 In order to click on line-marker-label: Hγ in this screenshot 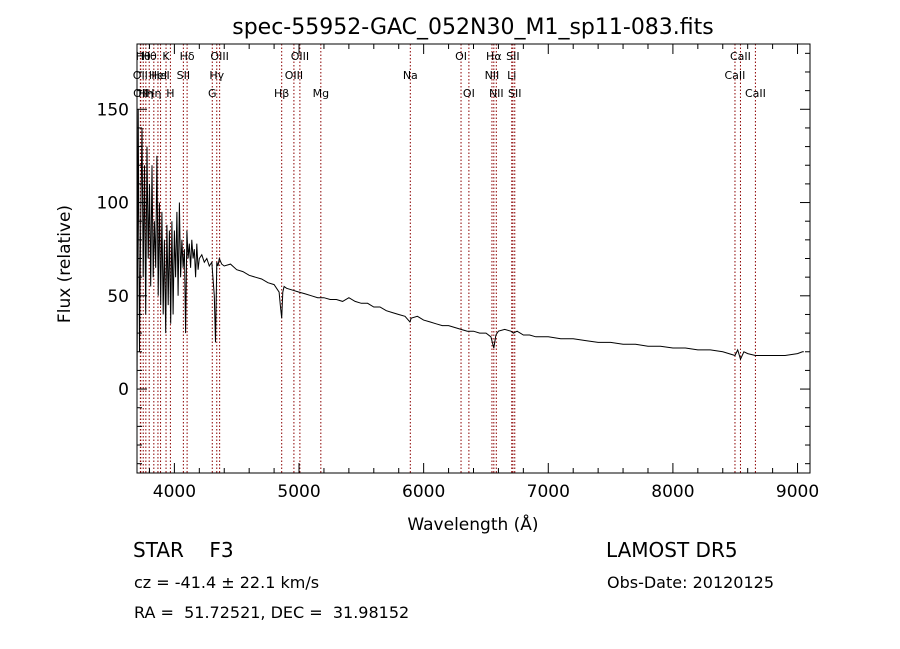, I will do `click(216, 75)`.